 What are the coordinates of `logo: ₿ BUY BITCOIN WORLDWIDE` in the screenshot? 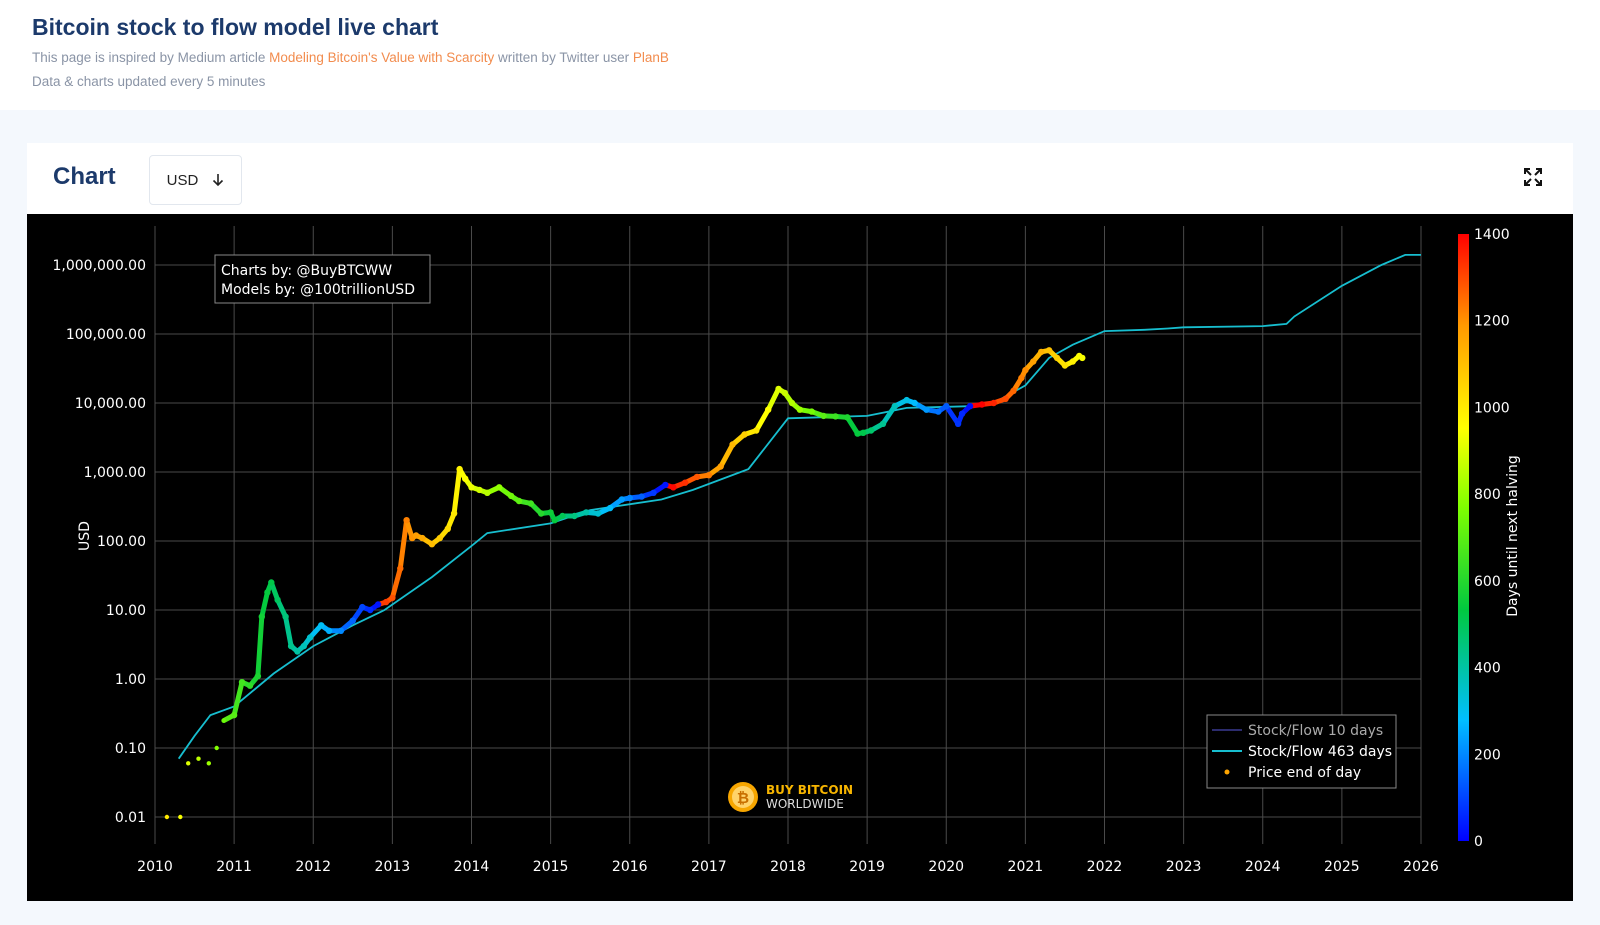 It's located at (790, 797).